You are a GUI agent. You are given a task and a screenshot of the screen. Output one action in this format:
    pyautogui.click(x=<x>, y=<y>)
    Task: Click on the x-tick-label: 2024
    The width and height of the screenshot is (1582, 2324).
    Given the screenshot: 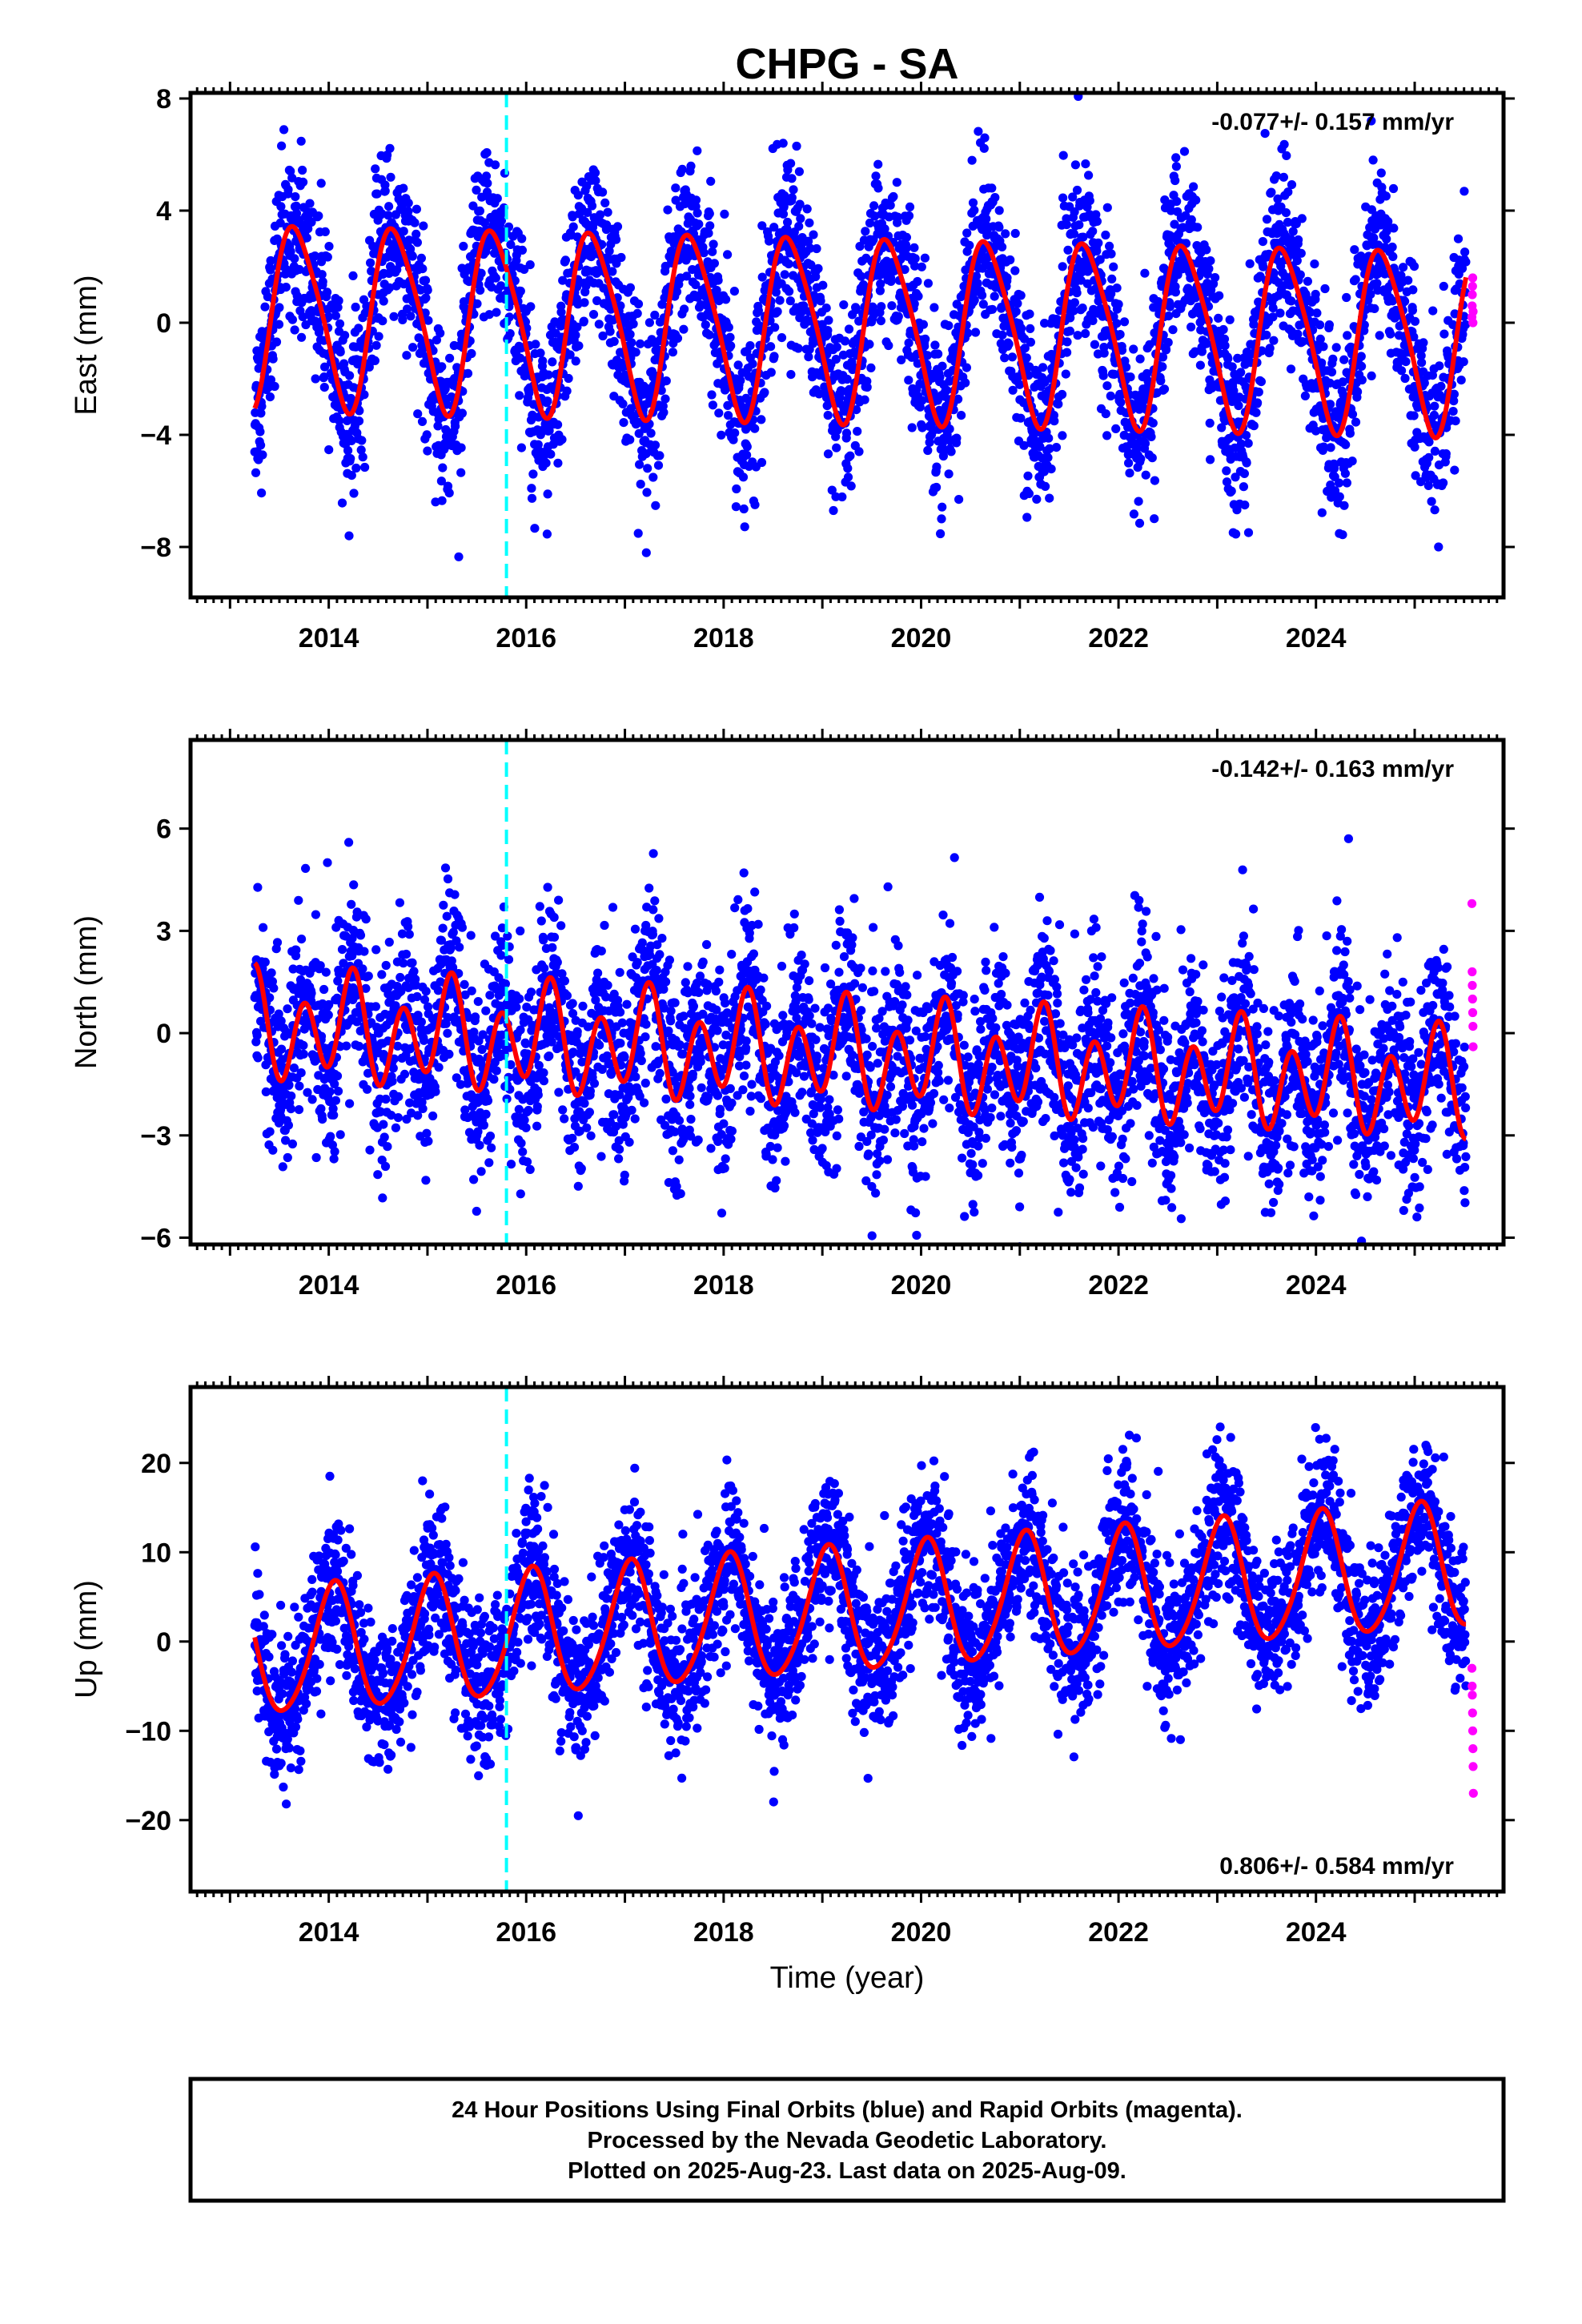 What is the action you would take?
    pyautogui.click(x=1316, y=638)
    